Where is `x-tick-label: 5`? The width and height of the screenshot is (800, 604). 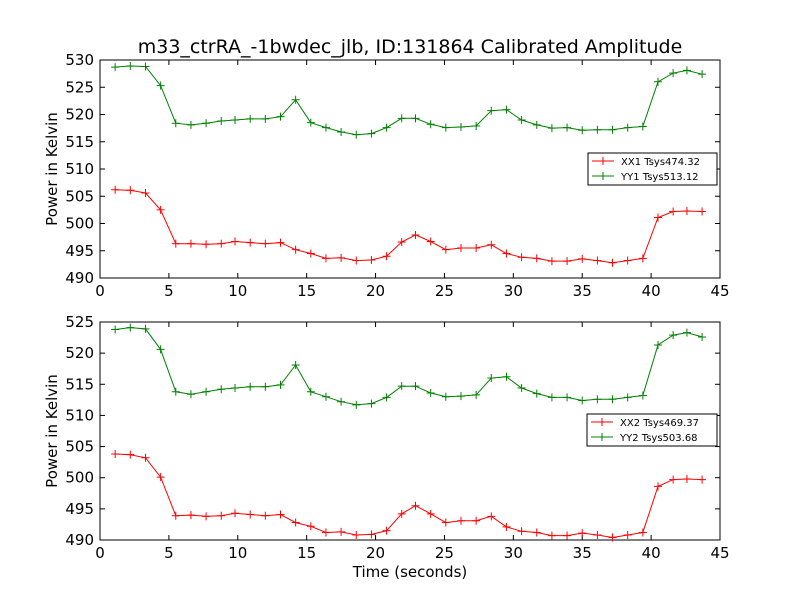 x-tick-label: 5 is located at coordinates (169, 553).